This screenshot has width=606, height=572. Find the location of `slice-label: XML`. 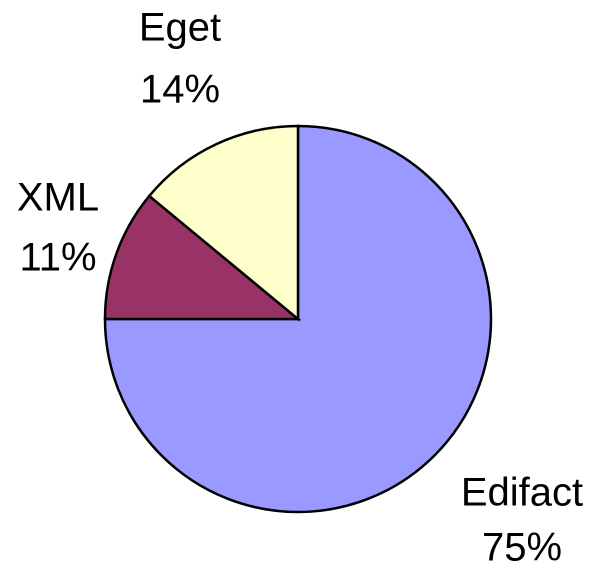

slice-label: XML is located at coordinates (58, 198).